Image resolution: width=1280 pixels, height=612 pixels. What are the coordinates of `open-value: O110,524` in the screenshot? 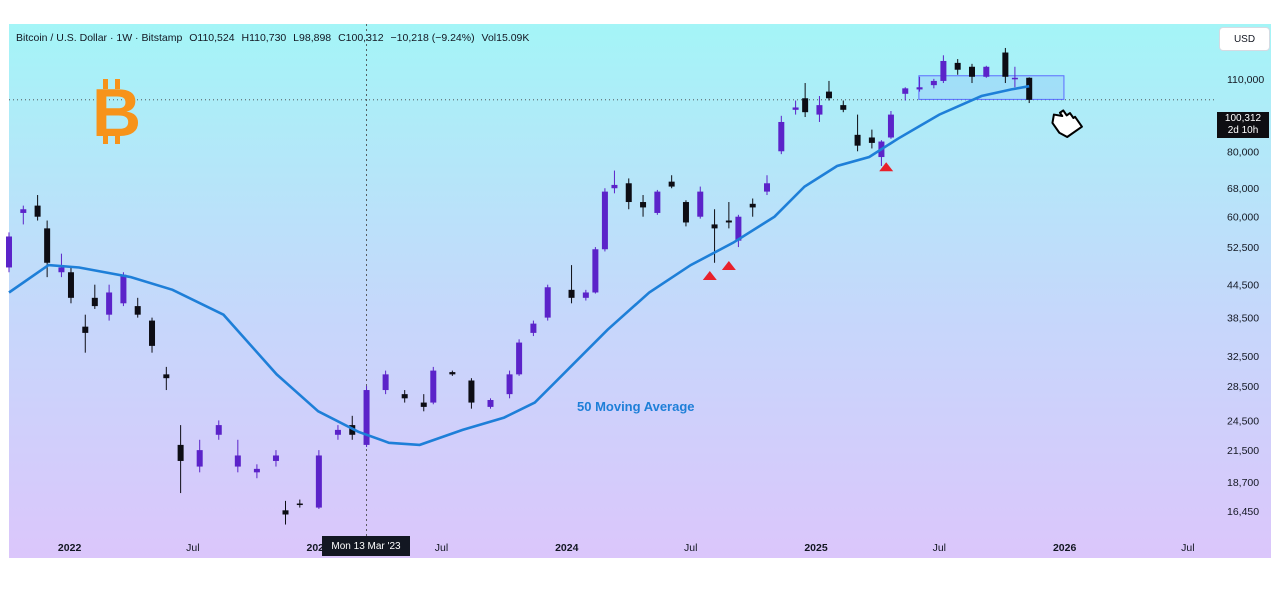 It's located at (212, 38).